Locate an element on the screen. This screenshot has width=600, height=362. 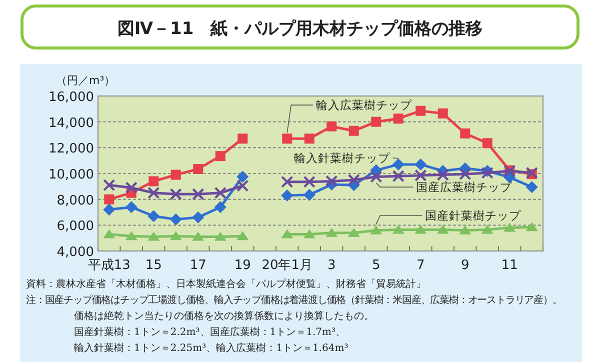
series-label: 国産針葉樹チップ is located at coordinates (473, 215).